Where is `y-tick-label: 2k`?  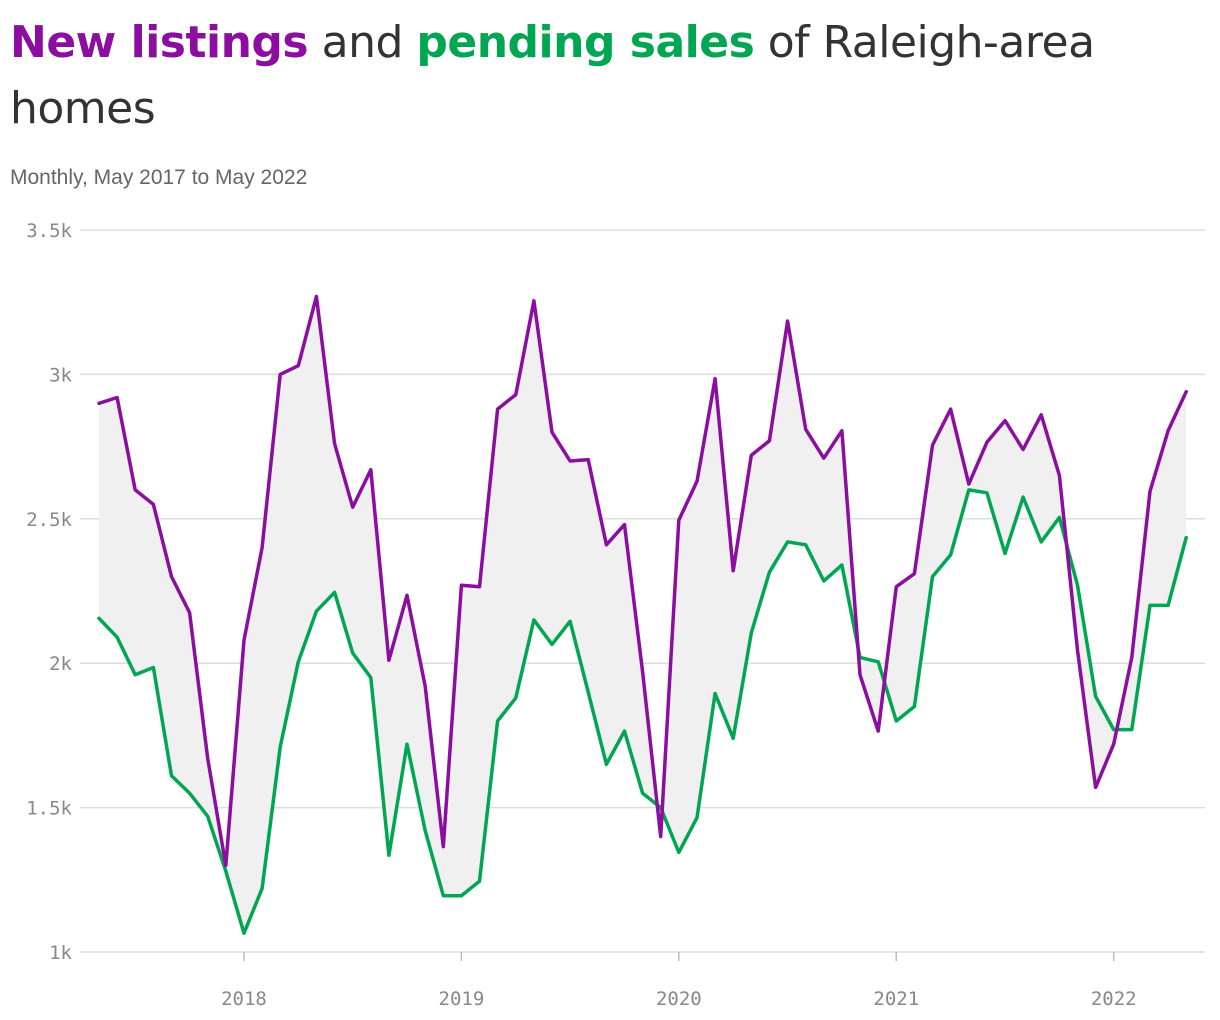
y-tick-label: 2k is located at coordinates (60, 664).